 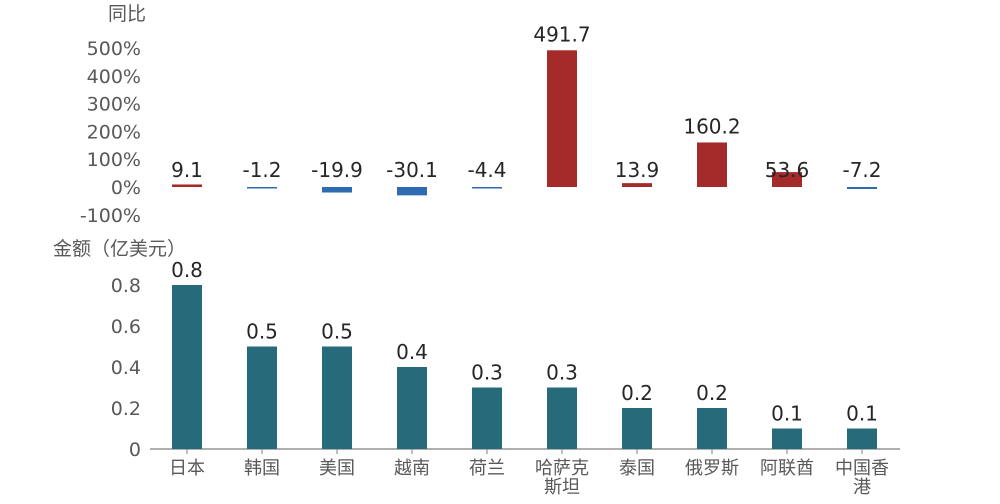 I want to click on x-category-label: 日本, so click(x=187, y=468).